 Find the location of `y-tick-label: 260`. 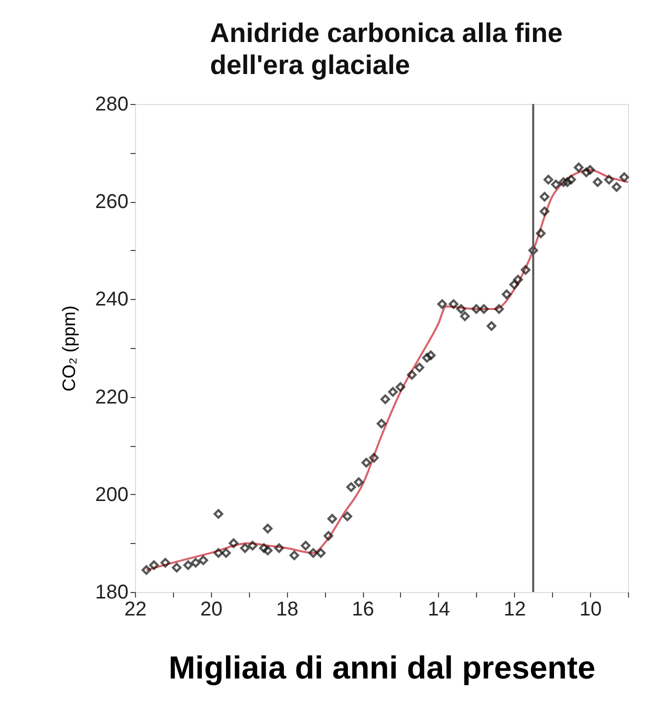

y-tick-label: 260 is located at coordinates (111, 202).